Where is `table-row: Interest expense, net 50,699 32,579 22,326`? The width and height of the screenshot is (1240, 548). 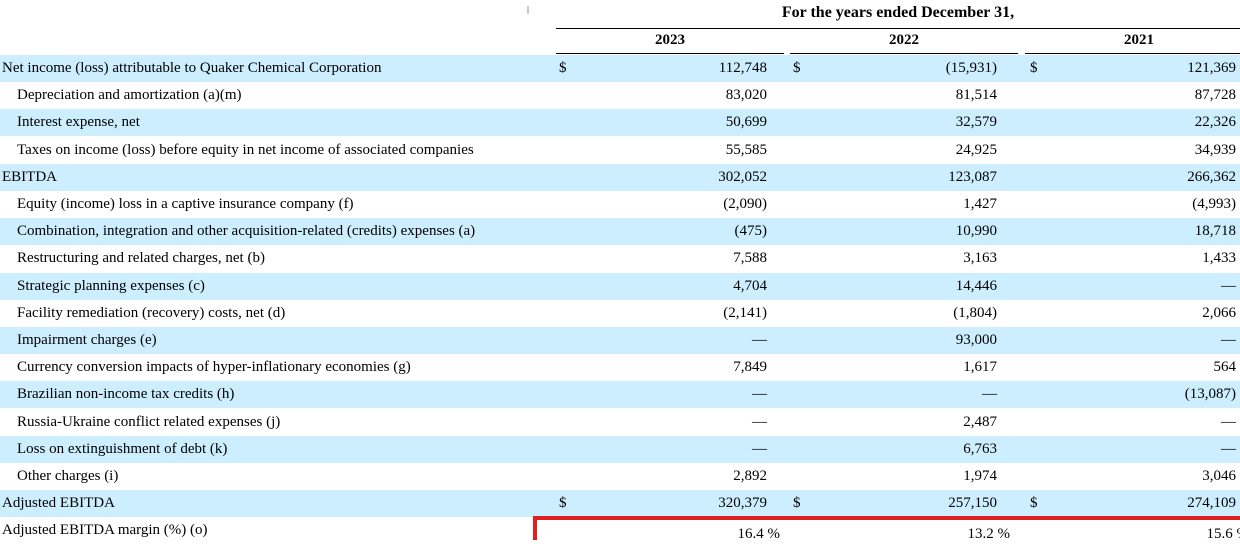 table-row: Interest expense, net 50,699 32,579 22,326 is located at coordinates (620, 122).